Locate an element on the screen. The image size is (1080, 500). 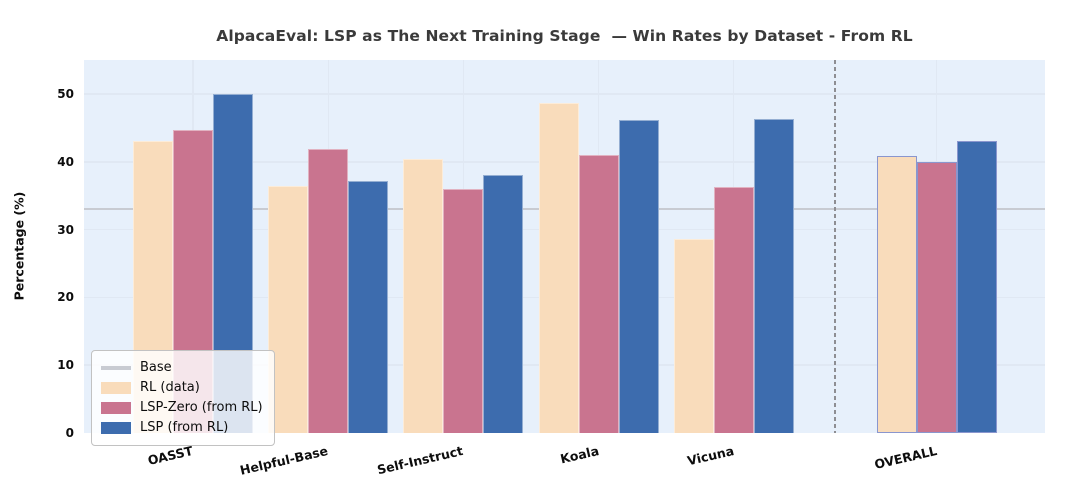
y-tick-20: 20 is located at coordinates (65, 297).